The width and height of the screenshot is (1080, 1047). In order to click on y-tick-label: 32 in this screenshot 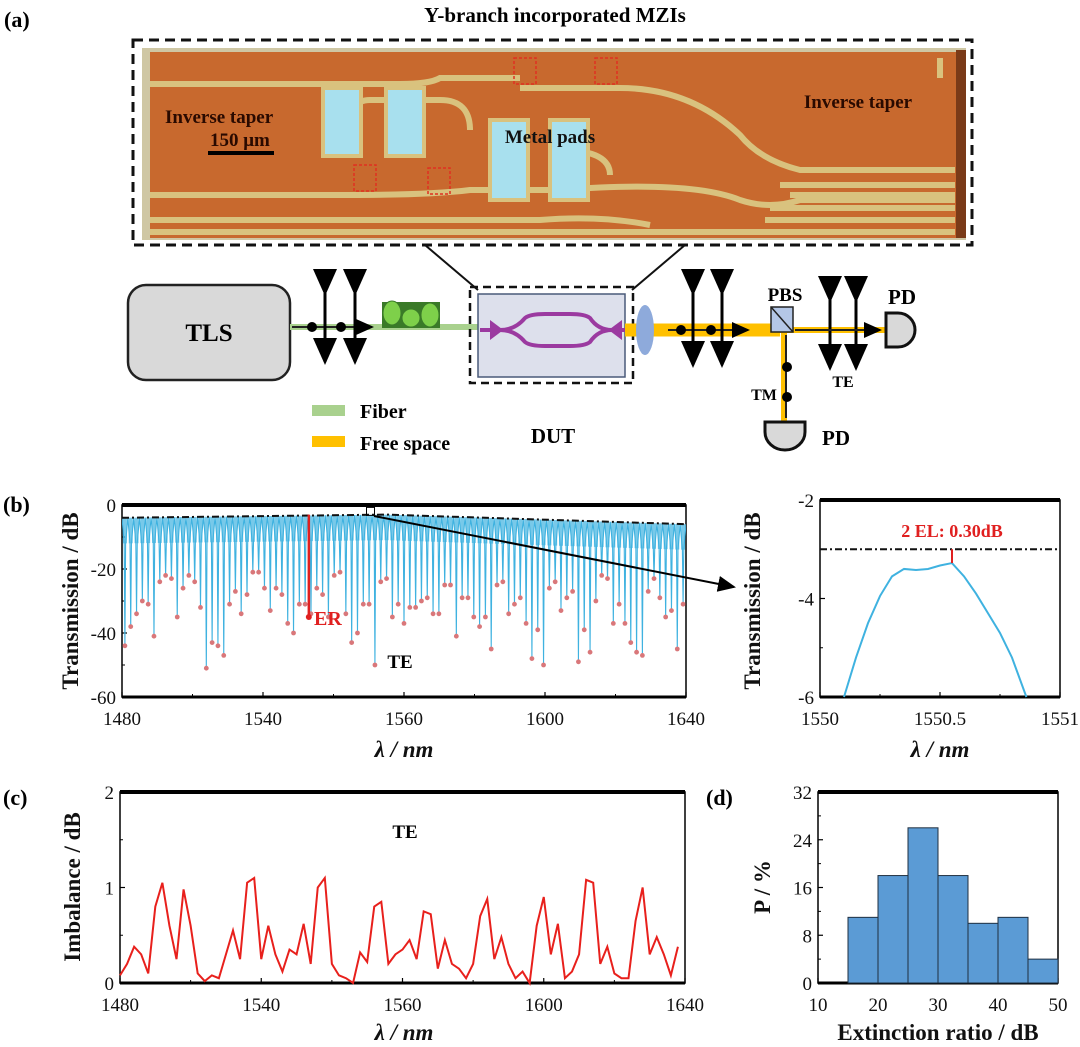, I will do `click(802, 793)`.